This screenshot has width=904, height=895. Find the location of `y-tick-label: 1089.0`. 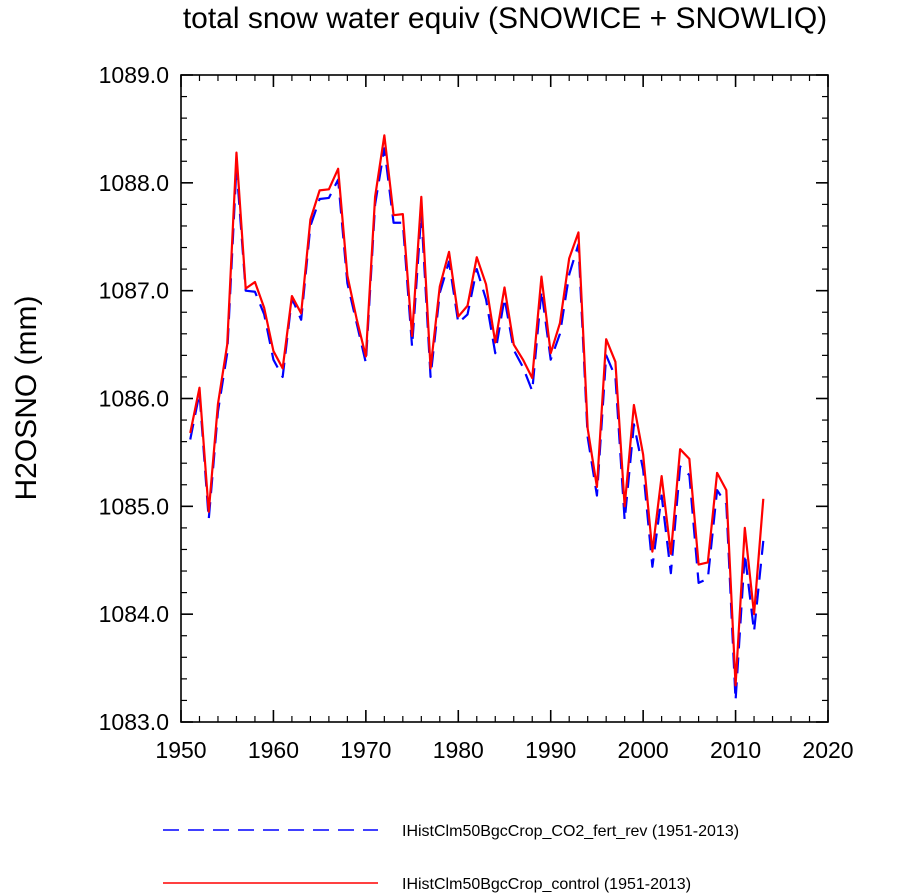

y-tick-label: 1089.0 is located at coordinates (134, 75).